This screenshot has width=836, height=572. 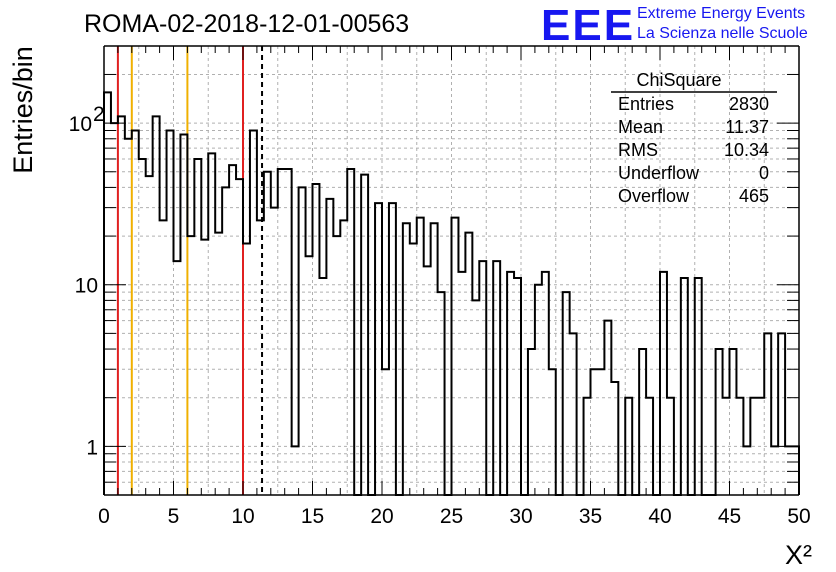 What do you see at coordinates (381, 516) in the screenshot?
I see `x-tick-label: 20` at bounding box center [381, 516].